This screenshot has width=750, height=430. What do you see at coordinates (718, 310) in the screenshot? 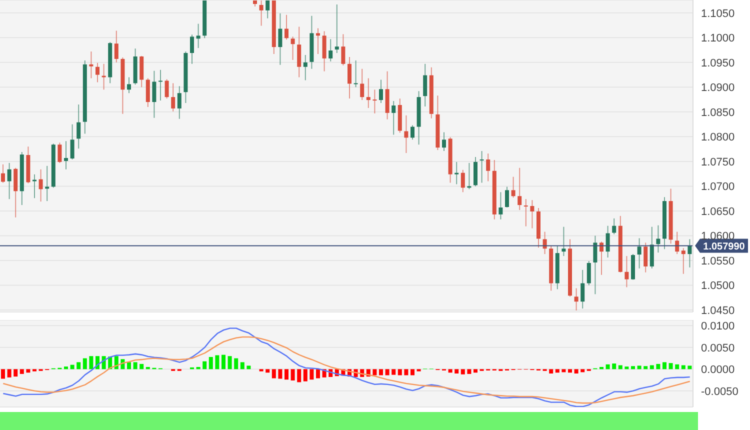
I see `y-tick-label: 1.0450` at bounding box center [718, 310].